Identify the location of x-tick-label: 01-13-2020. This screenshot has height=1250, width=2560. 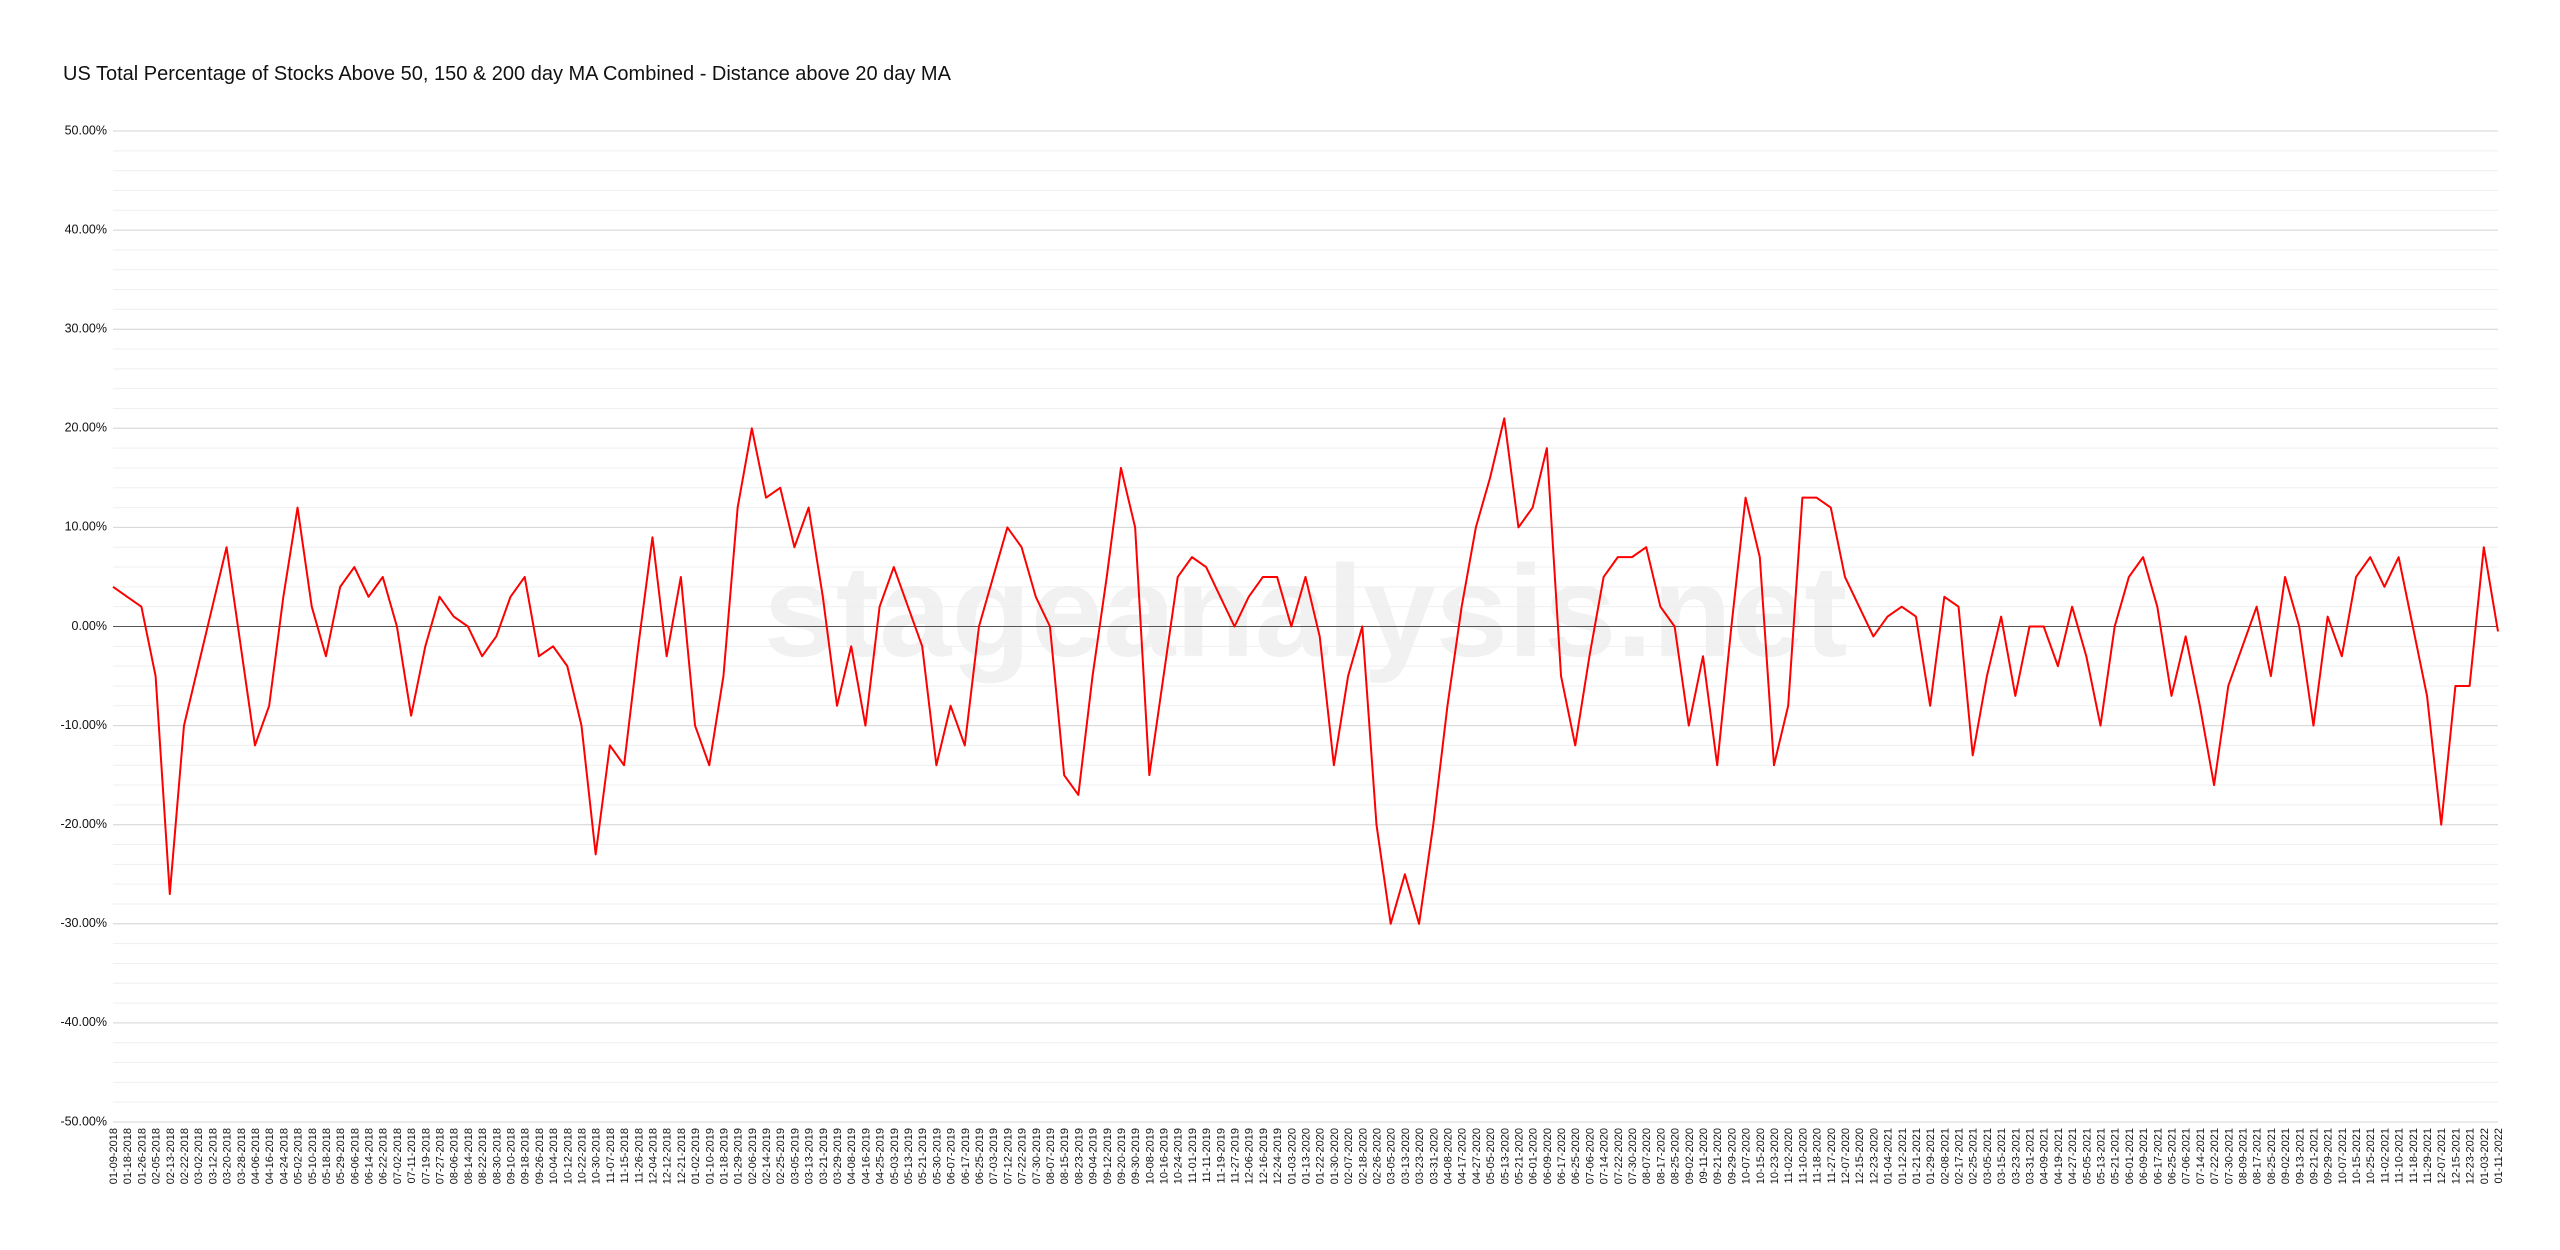
(1307, 1156).